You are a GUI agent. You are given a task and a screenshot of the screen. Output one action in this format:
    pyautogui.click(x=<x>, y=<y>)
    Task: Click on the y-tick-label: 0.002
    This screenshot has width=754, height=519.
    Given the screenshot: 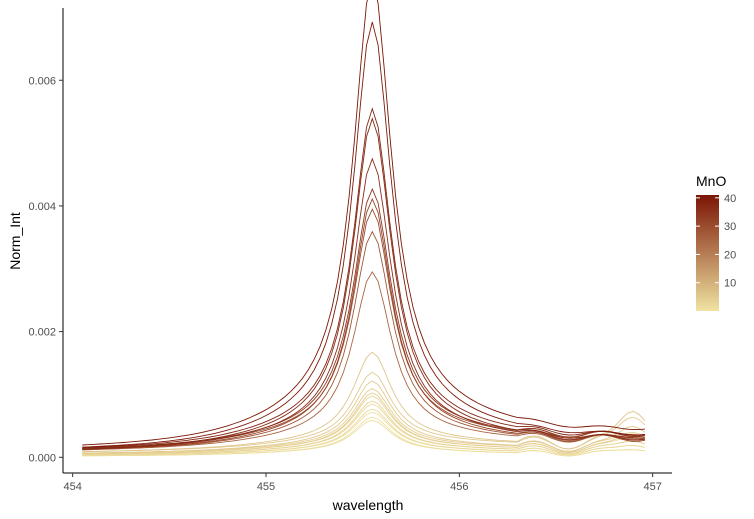 What is the action you would take?
    pyautogui.click(x=42, y=333)
    